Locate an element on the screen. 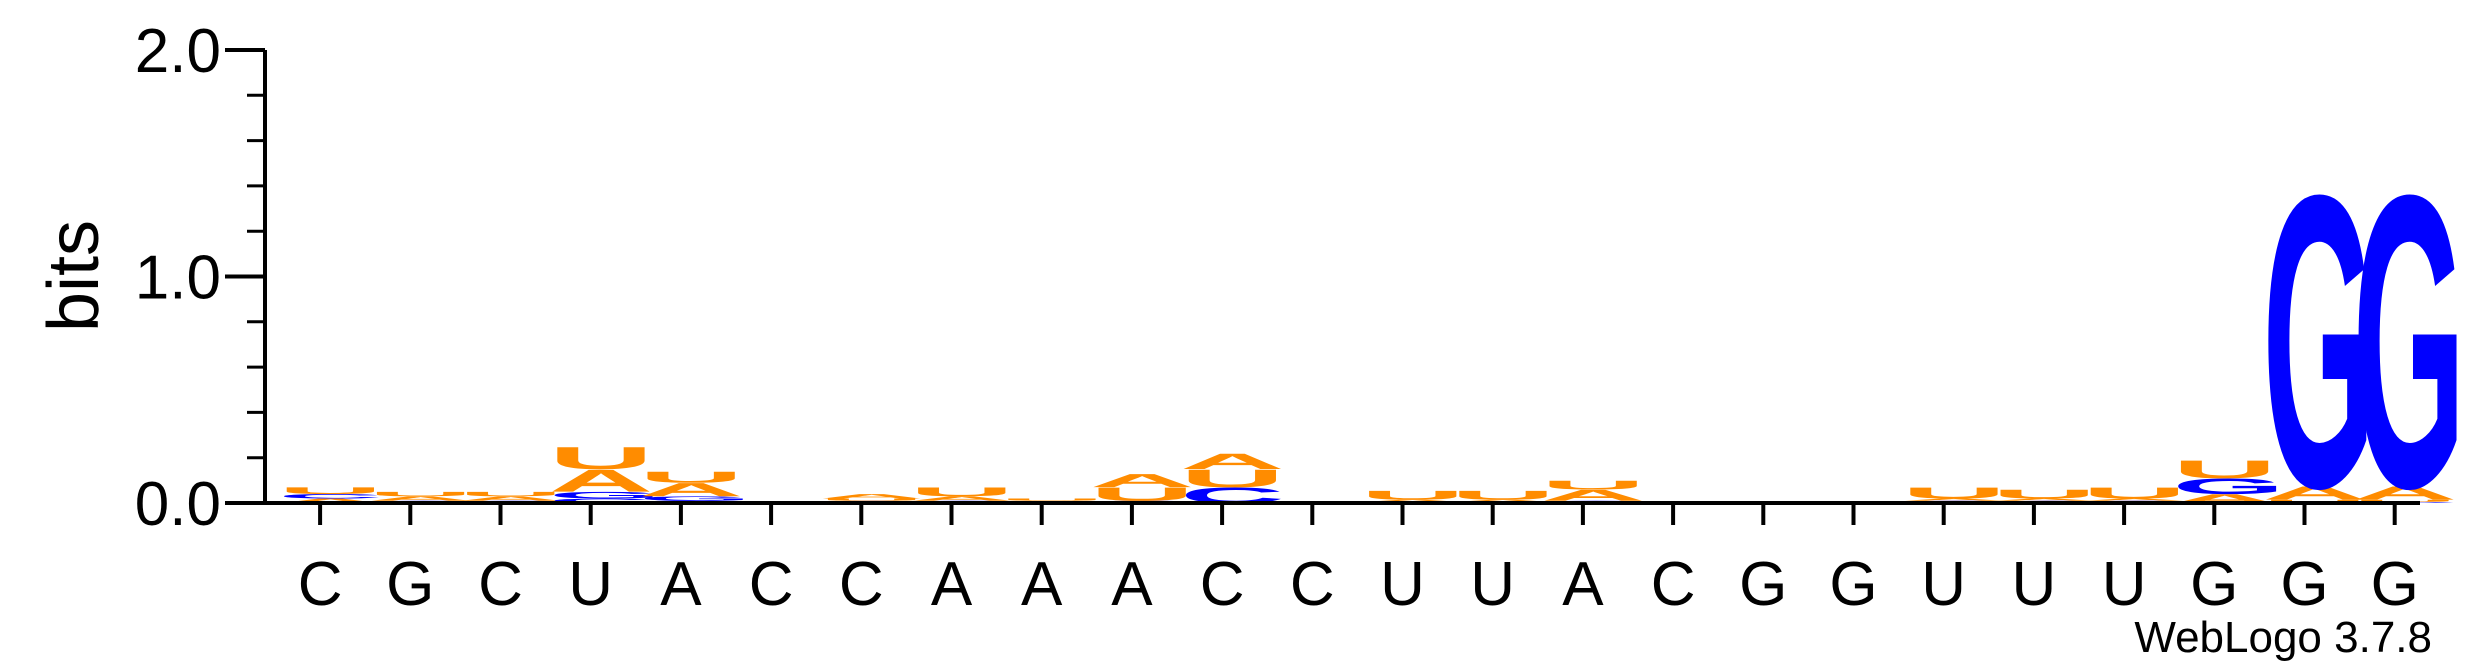 This screenshot has width=2475, height=667. weblogo-credit: WebLogo 3.7.8 is located at coordinates (2283, 637).